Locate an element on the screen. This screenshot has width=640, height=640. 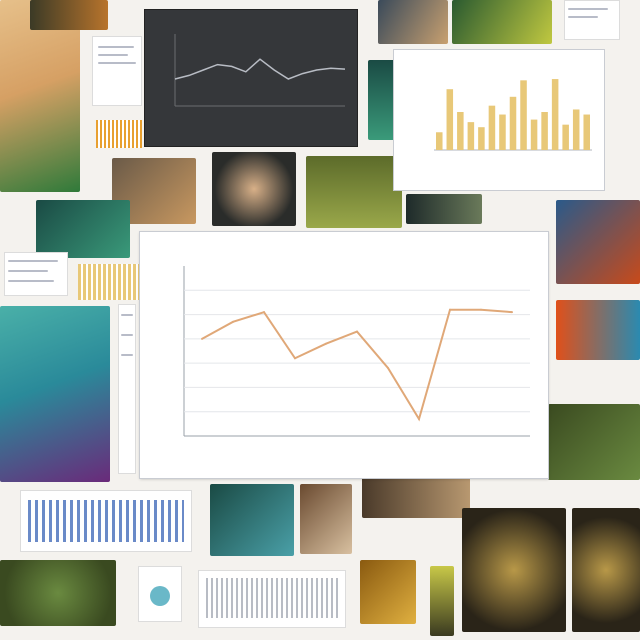
bottle-photo is located at coordinates (442, 601).